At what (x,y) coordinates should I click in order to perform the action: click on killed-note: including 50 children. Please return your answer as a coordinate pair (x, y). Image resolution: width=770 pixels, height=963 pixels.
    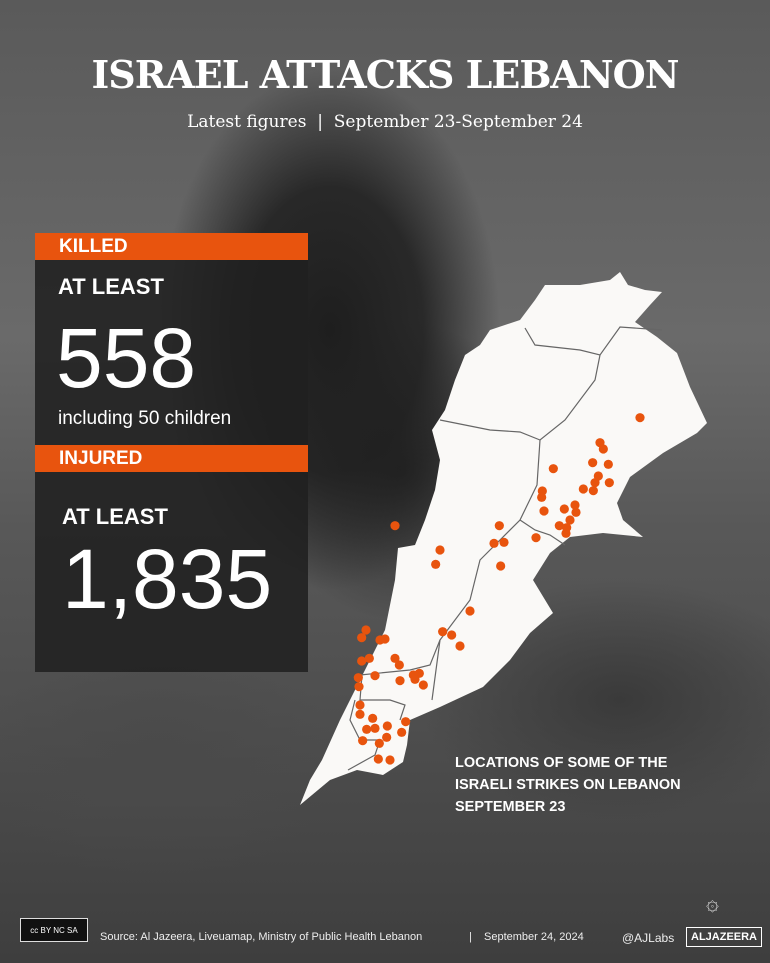
    Looking at the image, I should click on (145, 418).